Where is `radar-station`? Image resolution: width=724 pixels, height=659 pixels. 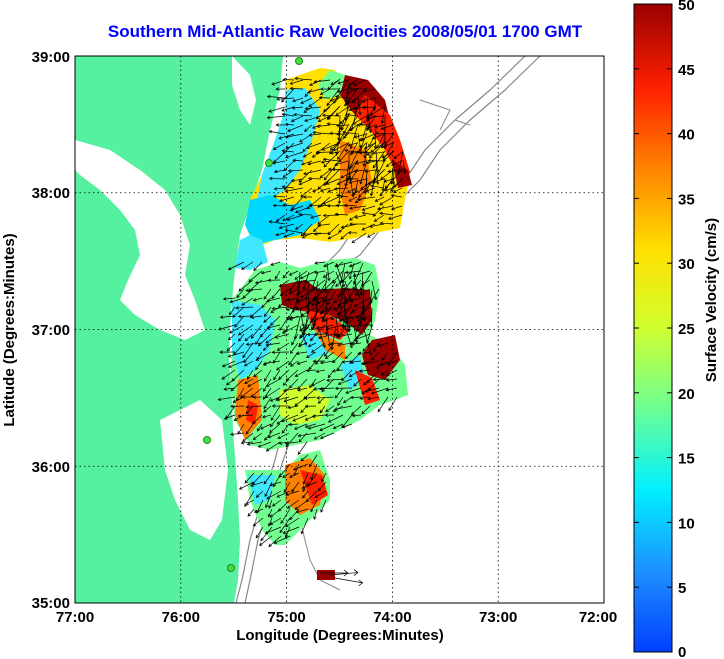 radar-station is located at coordinates (269, 163).